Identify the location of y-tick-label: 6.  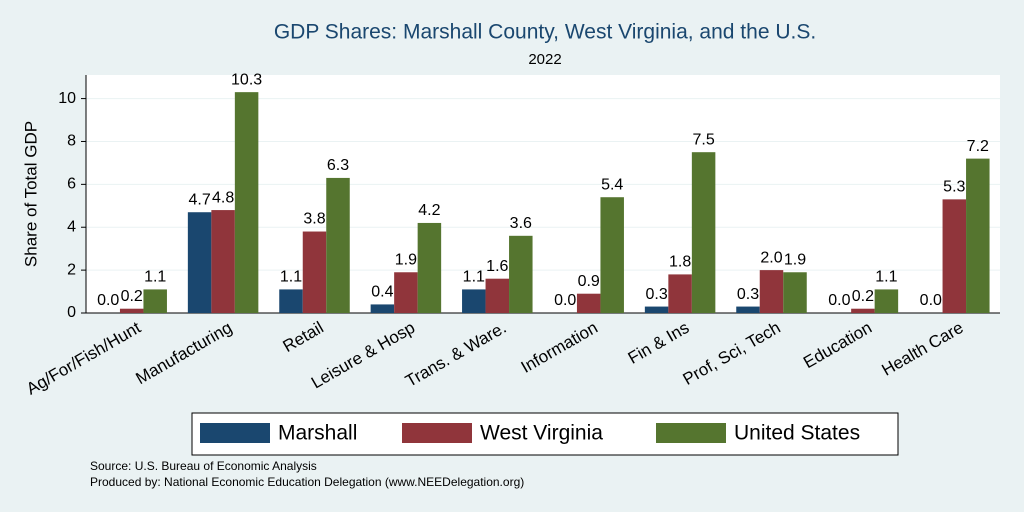
(71, 184).